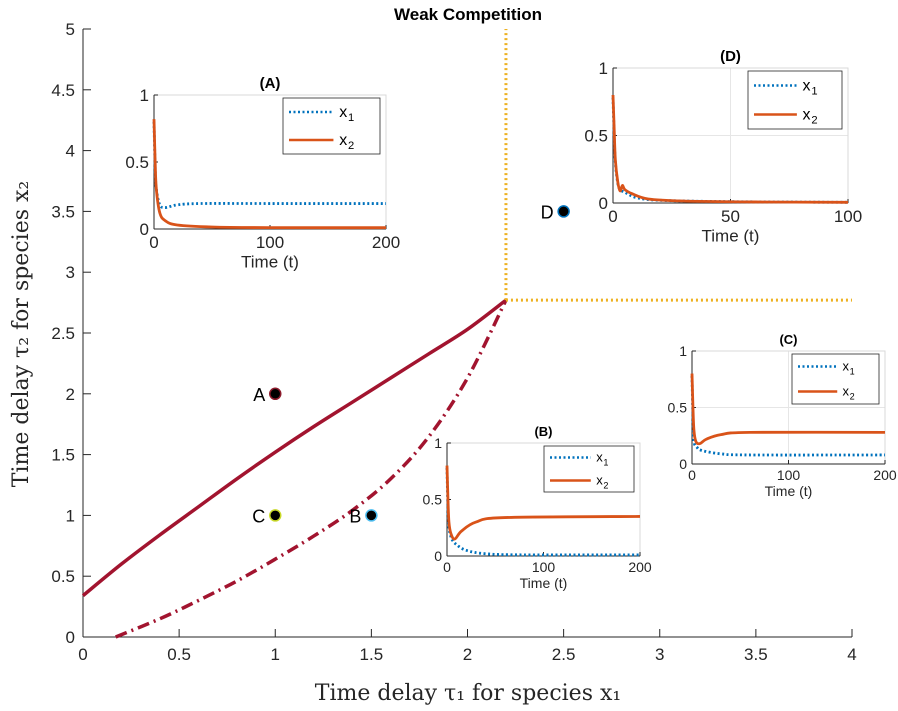 The image size is (898, 711). What do you see at coordinates (21, 334) in the screenshot?
I see `y-axis-label: Time delay τ₂ for species x₂` at bounding box center [21, 334].